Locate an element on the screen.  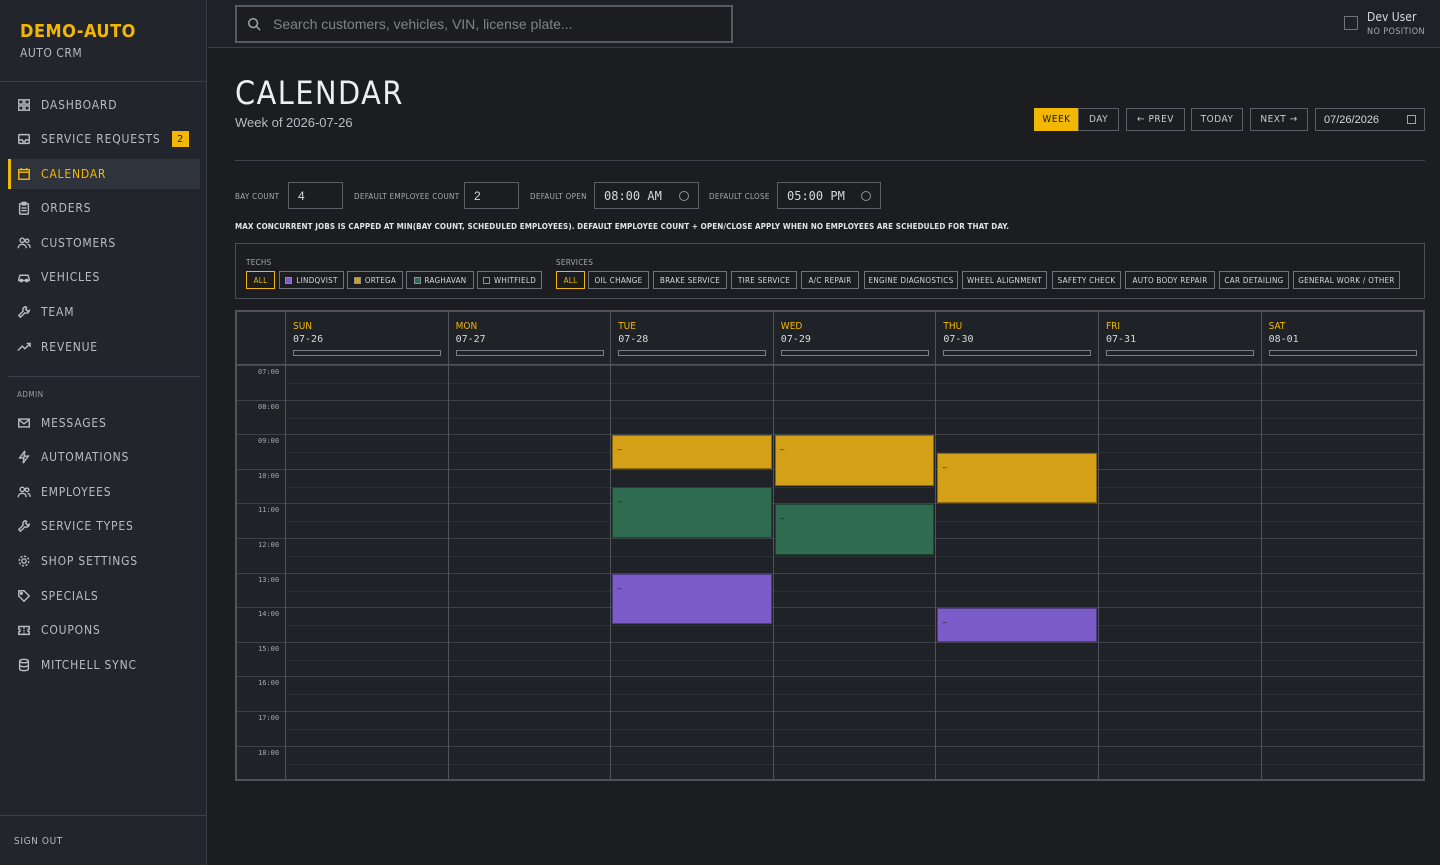
hour-row: 18:00 is located at coordinates (830, 763).